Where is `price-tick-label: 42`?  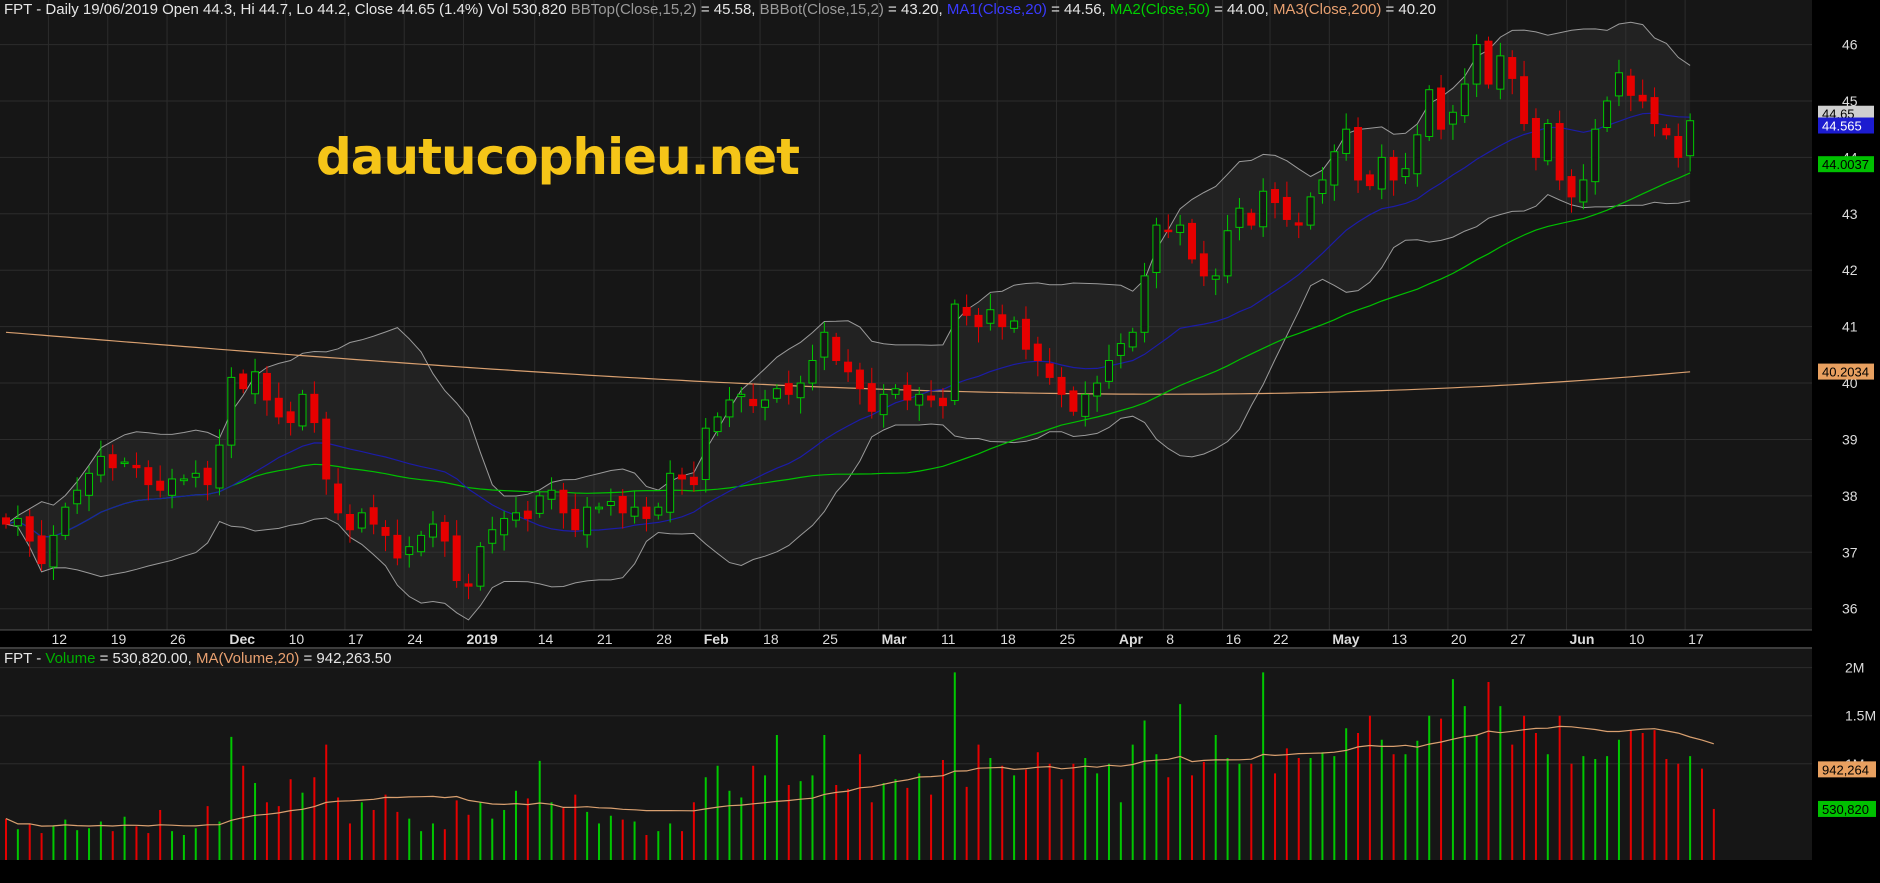
price-tick-label: 42 is located at coordinates (1850, 270).